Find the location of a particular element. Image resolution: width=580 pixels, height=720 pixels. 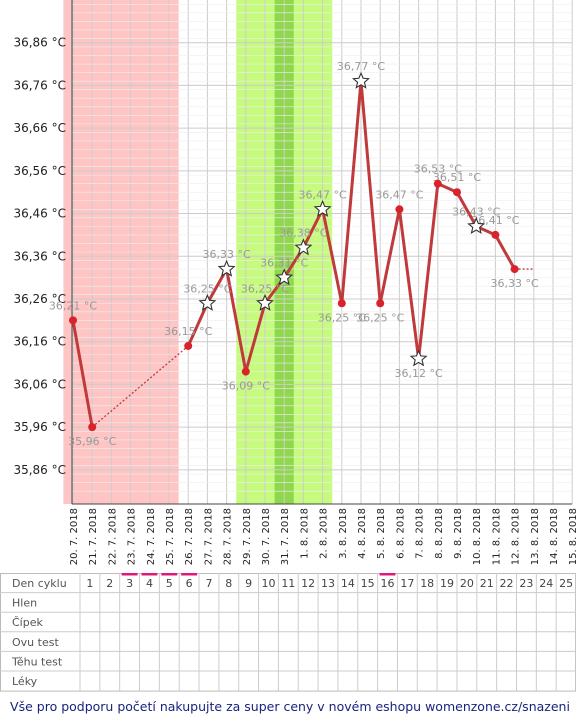

x-tick-label: 12. 8. 2018 is located at coordinates (516, 536).